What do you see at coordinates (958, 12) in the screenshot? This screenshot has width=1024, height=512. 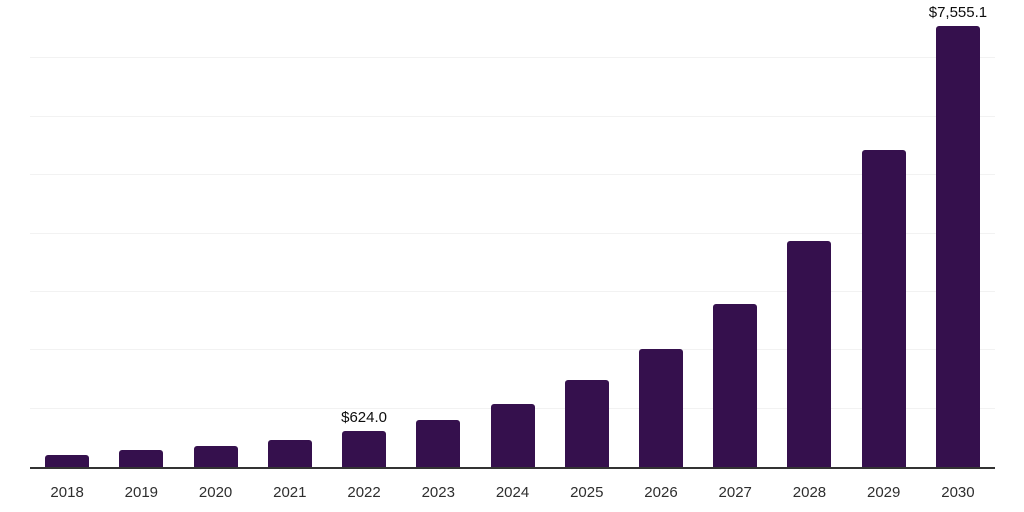 I see `value-label-2030: $7,555.1` at bounding box center [958, 12].